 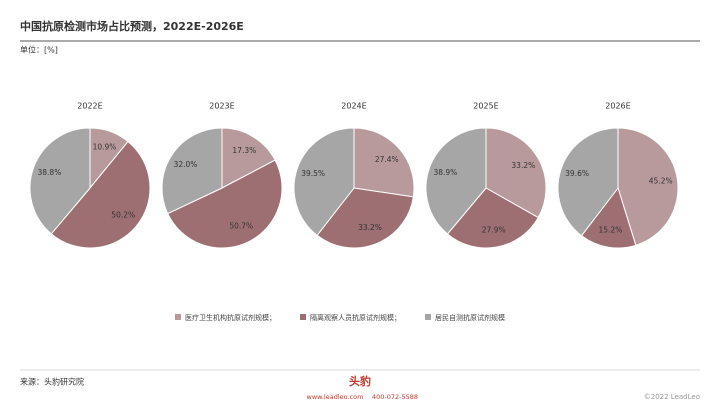 I want to click on value-label: 10.9%, so click(x=105, y=146).